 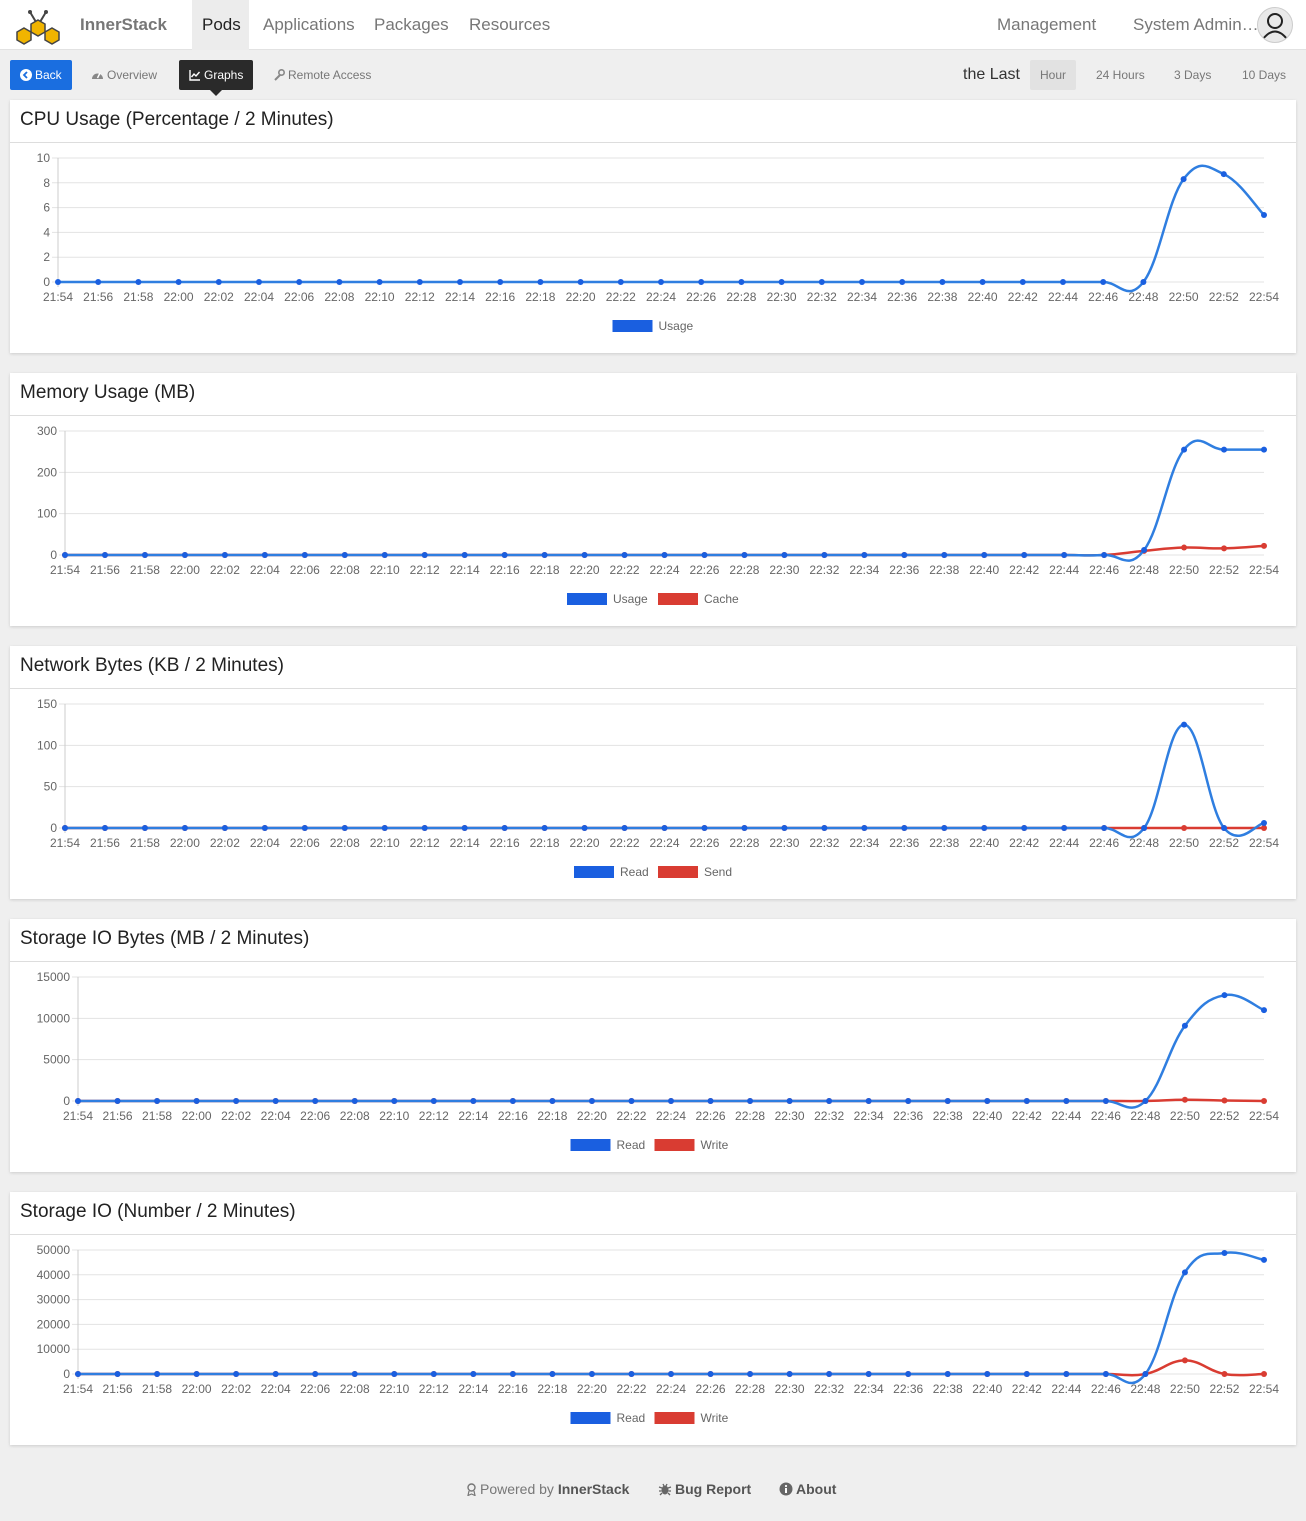 I want to click on x-tick-label: 22:12, so click(x=425, y=570).